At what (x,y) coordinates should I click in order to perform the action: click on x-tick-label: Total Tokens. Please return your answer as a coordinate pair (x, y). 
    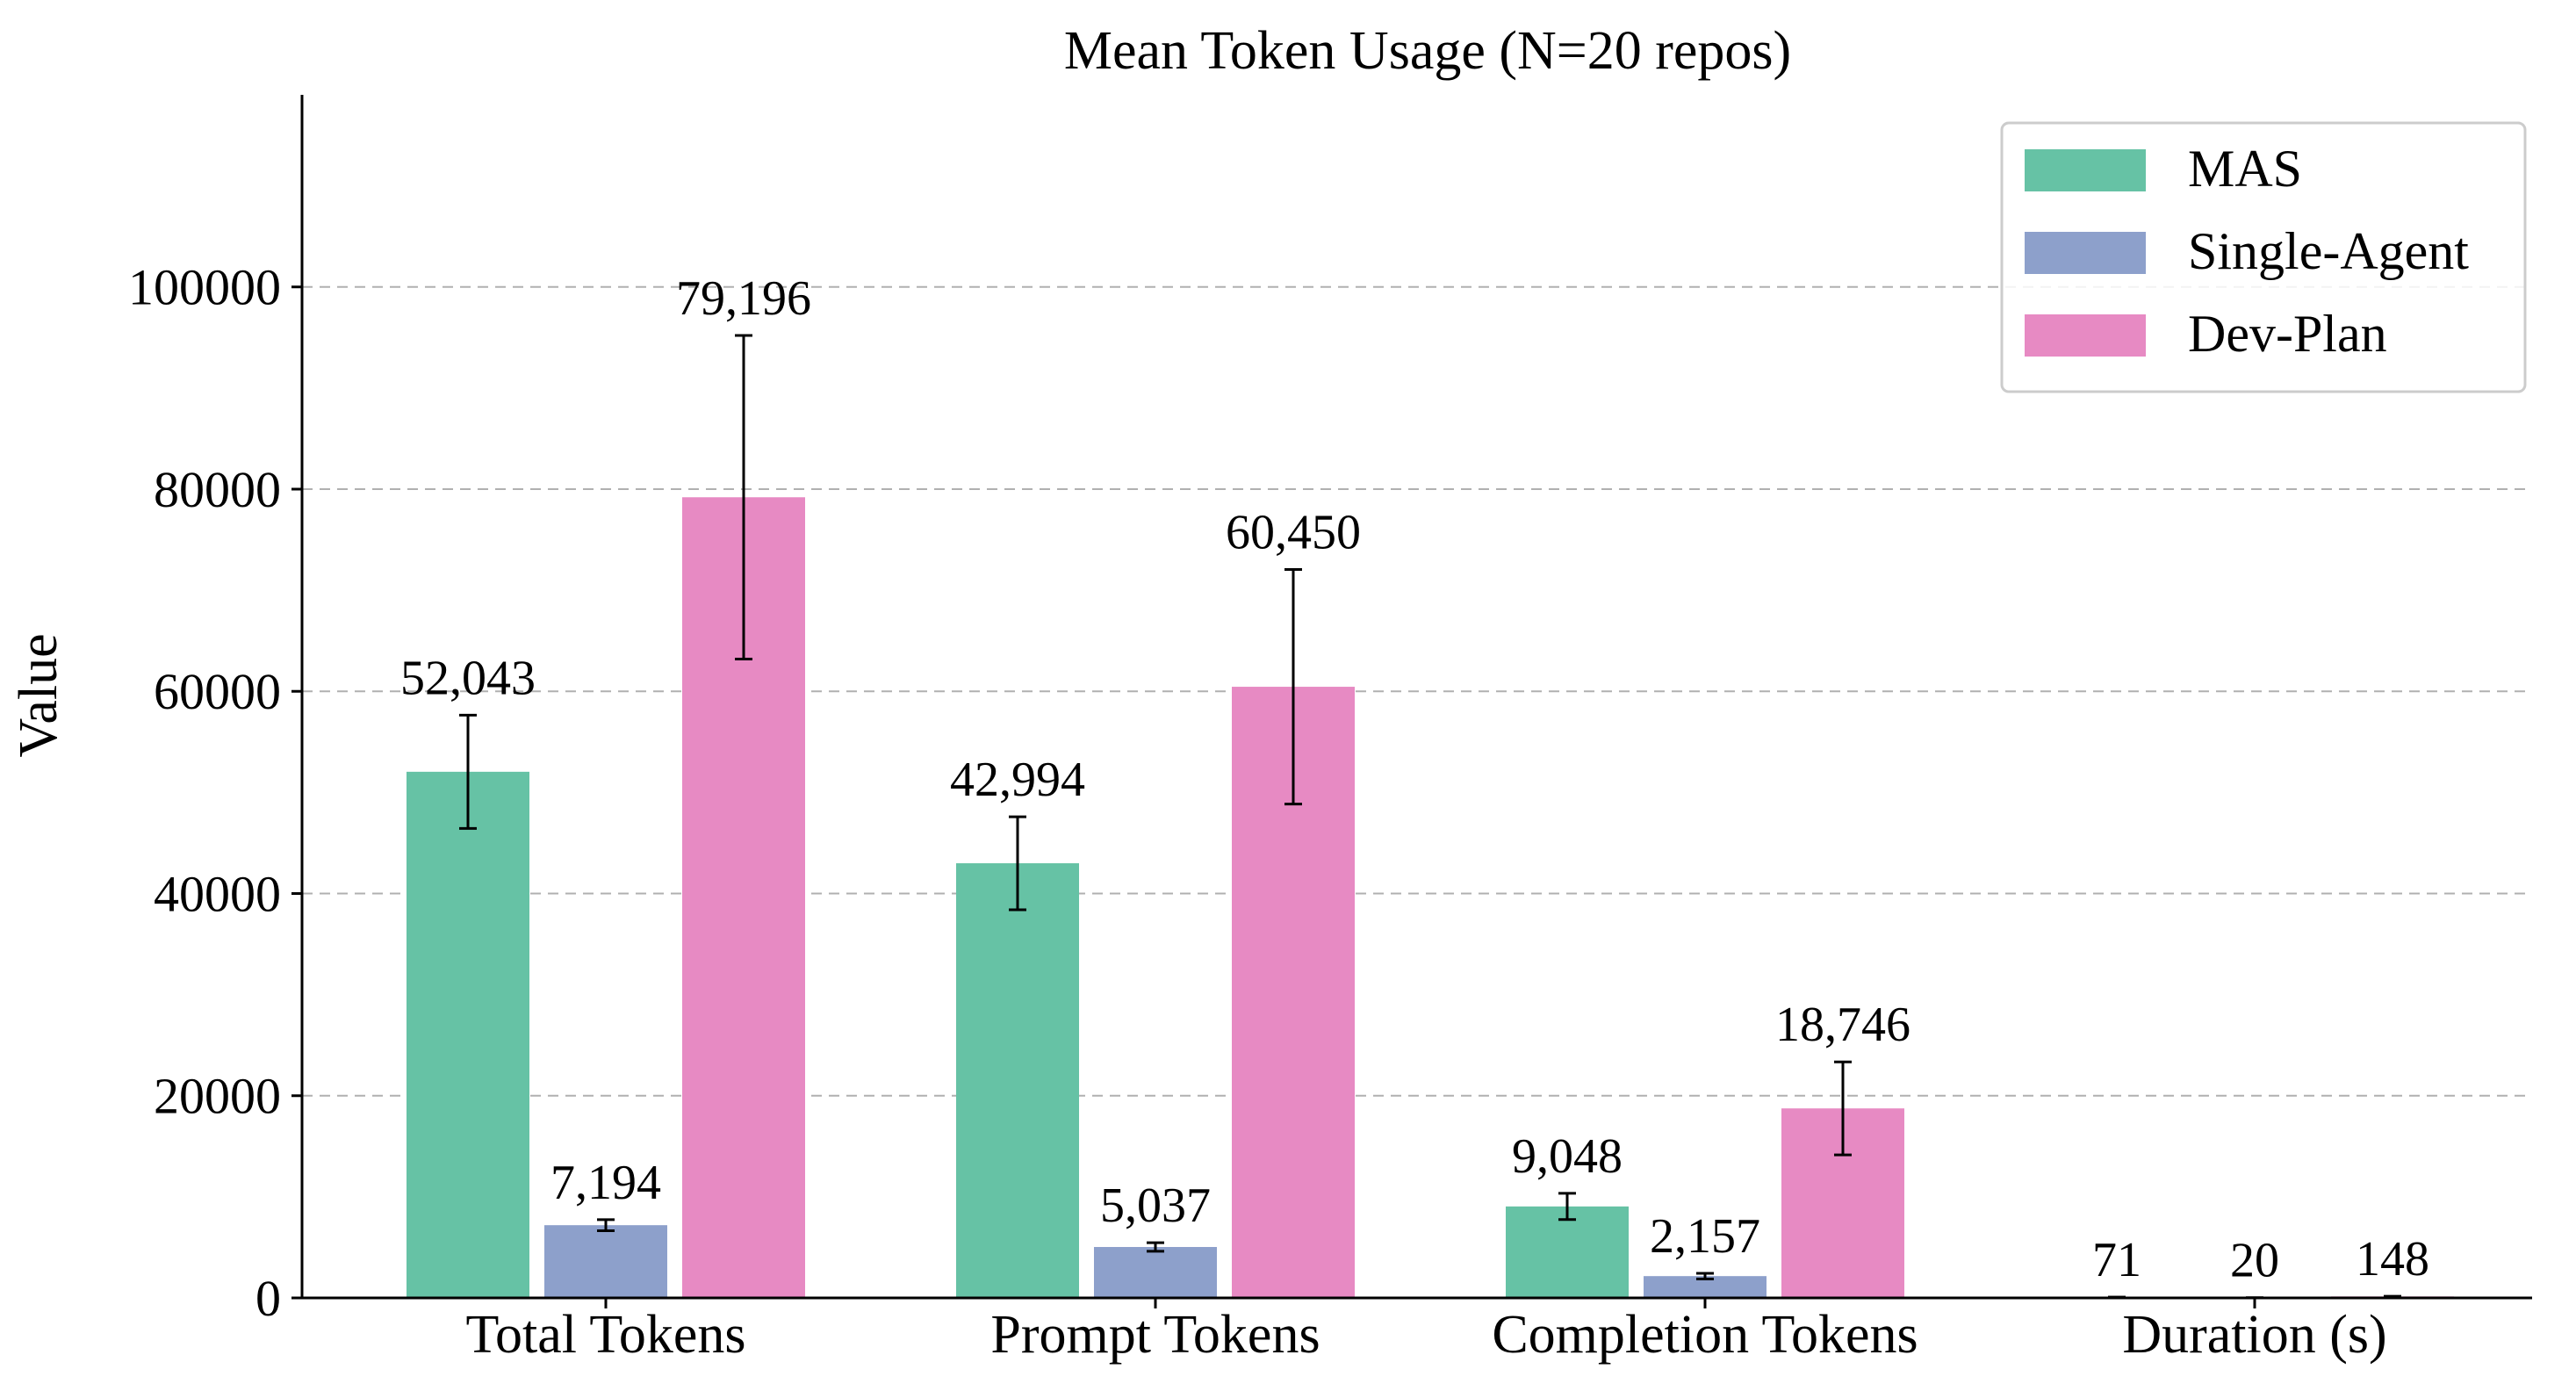
    Looking at the image, I should click on (605, 1335).